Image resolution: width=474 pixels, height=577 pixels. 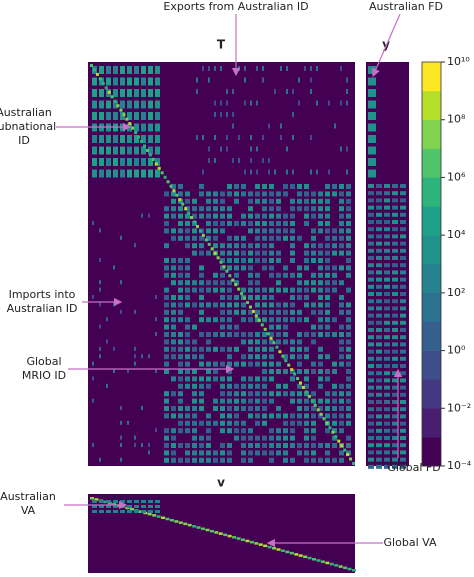 What do you see at coordinates (26, 112) in the screenshot?
I see `annotation: Australian` at bounding box center [26, 112].